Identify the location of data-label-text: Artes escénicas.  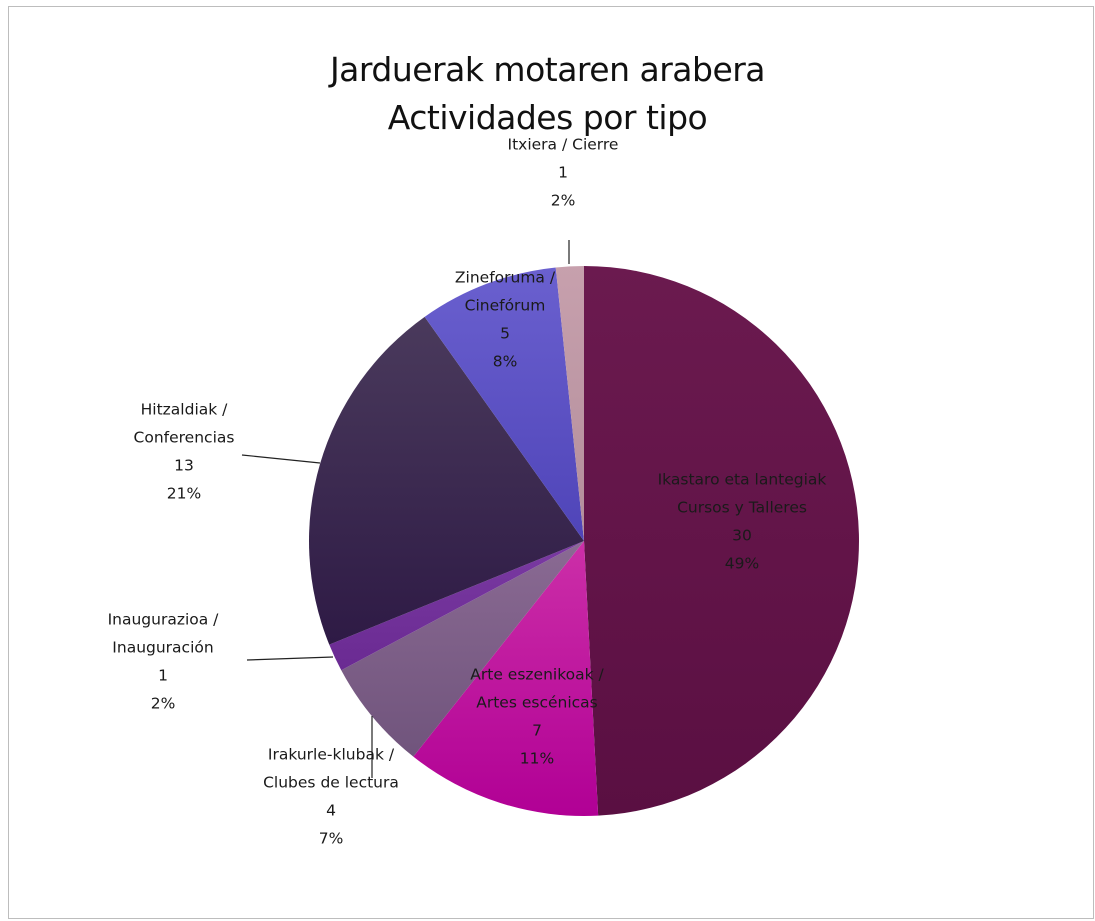
(537, 703).